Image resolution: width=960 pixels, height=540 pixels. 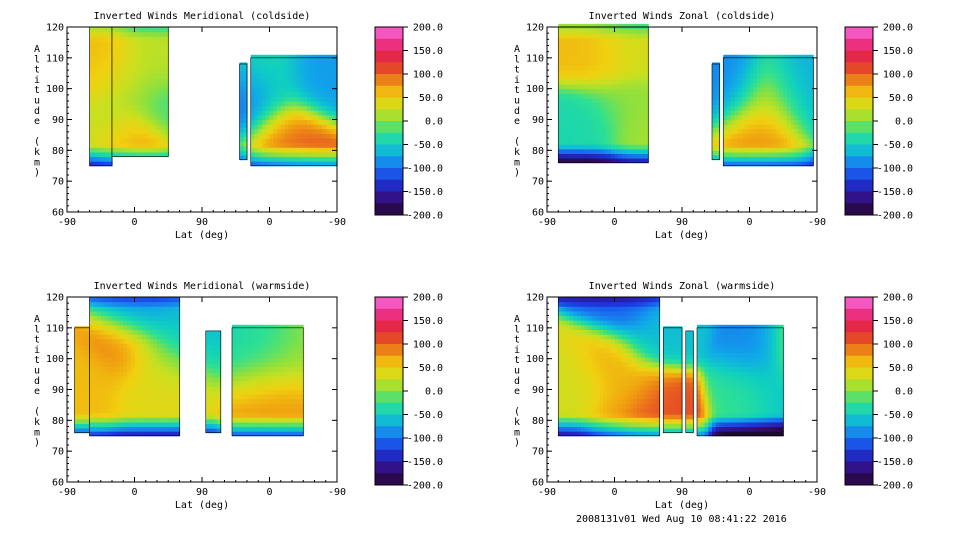 I want to click on colorbar-tick-label: -200.0, so click(x=895, y=216).